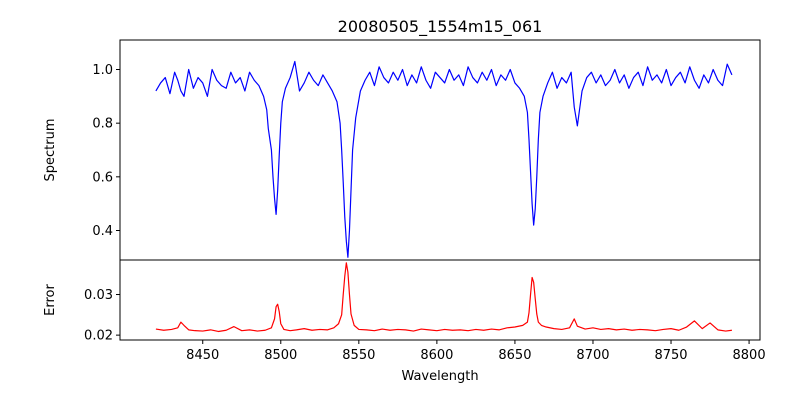  I want to click on error-x-tick-label: 8650, so click(514, 355).